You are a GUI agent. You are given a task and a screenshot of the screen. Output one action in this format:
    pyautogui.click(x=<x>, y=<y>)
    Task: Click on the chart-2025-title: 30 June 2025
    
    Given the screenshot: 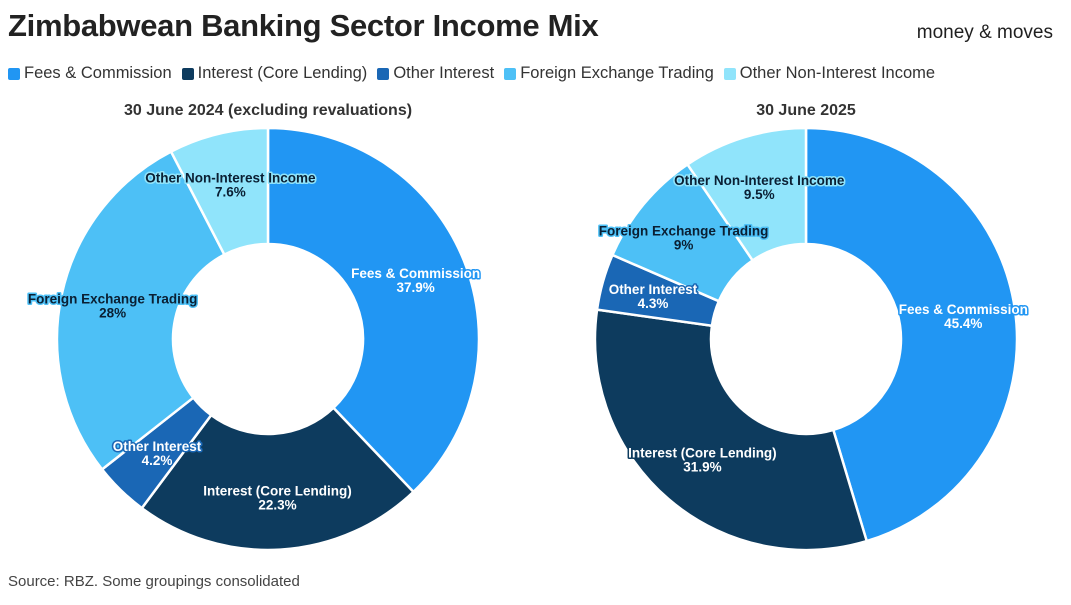 What is the action you would take?
    pyautogui.click(x=806, y=110)
    